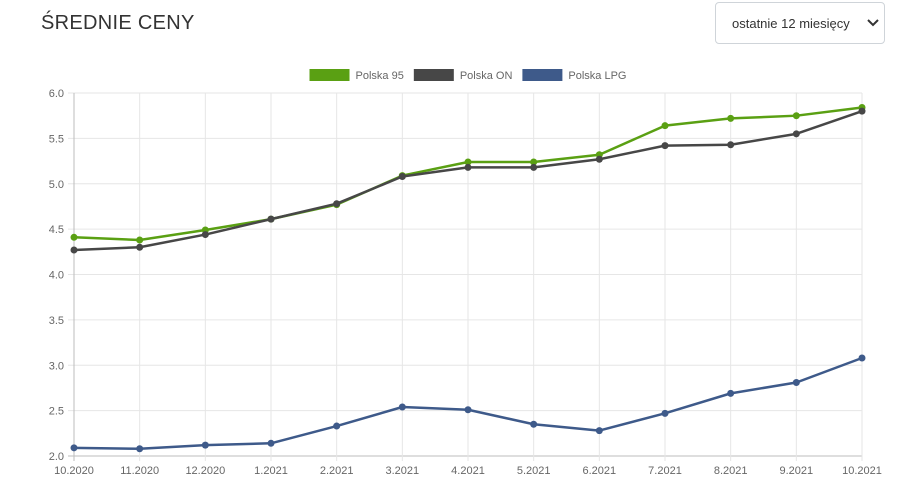  Describe the element at coordinates (597, 76) in the screenshot. I see `legend-label: Polska LPG` at that location.